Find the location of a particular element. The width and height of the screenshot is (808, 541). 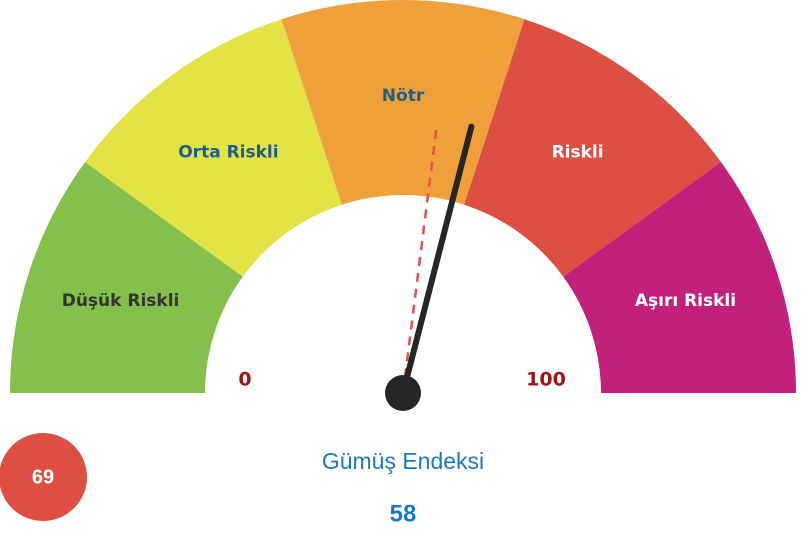

segment-label: Aşırı Riskli is located at coordinates (685, 301).